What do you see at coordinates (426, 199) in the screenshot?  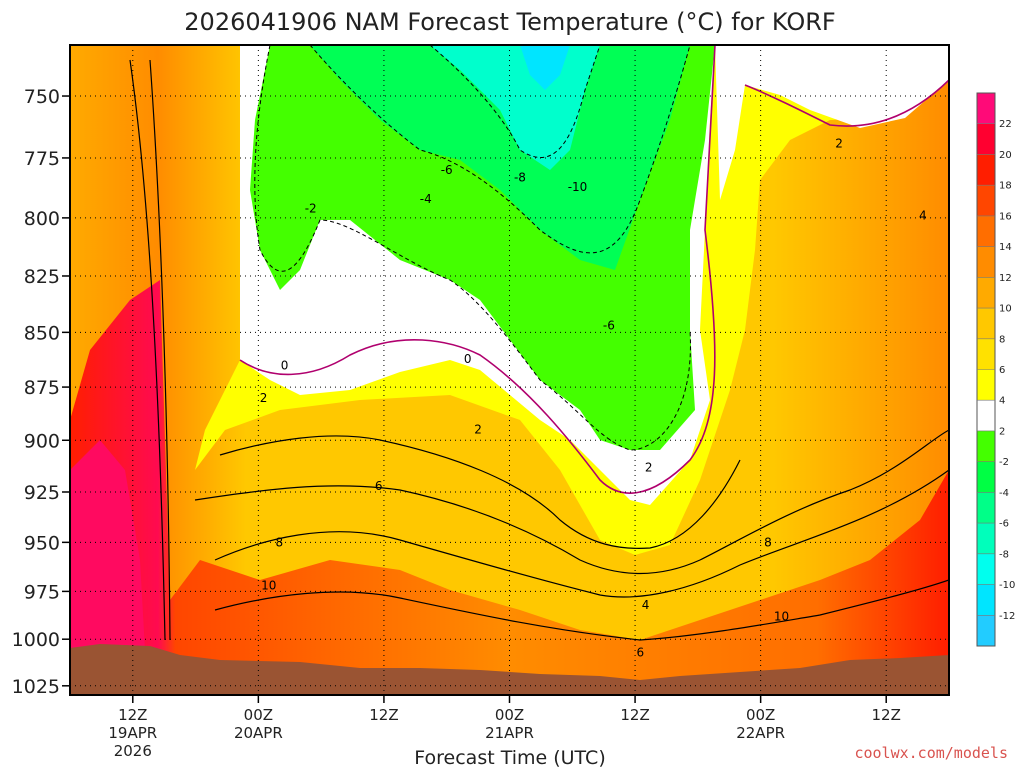 I see `contour-label: -4` at bounding box center [426, 199].